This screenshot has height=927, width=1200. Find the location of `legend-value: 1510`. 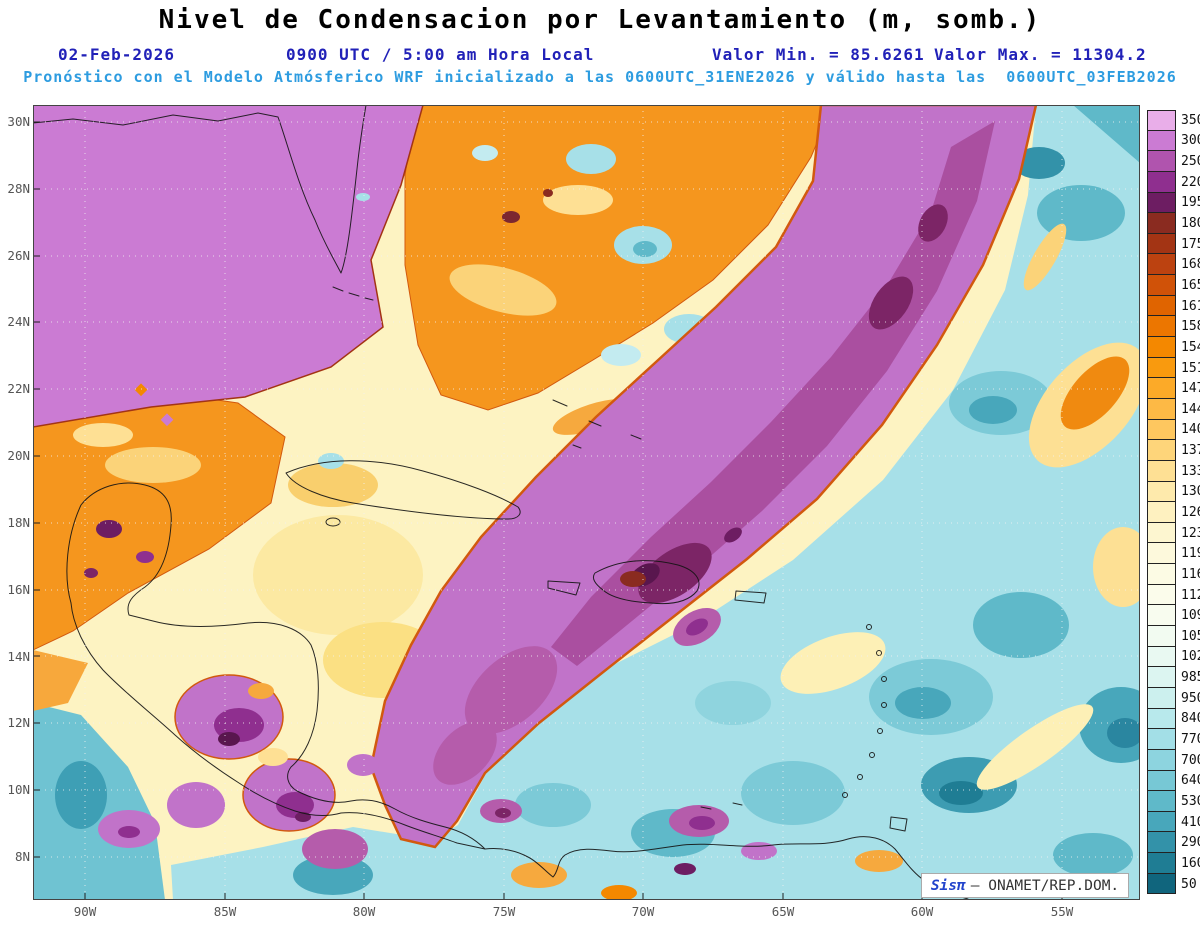

legend-value: 1510 is located at coordinates (1190, 368).